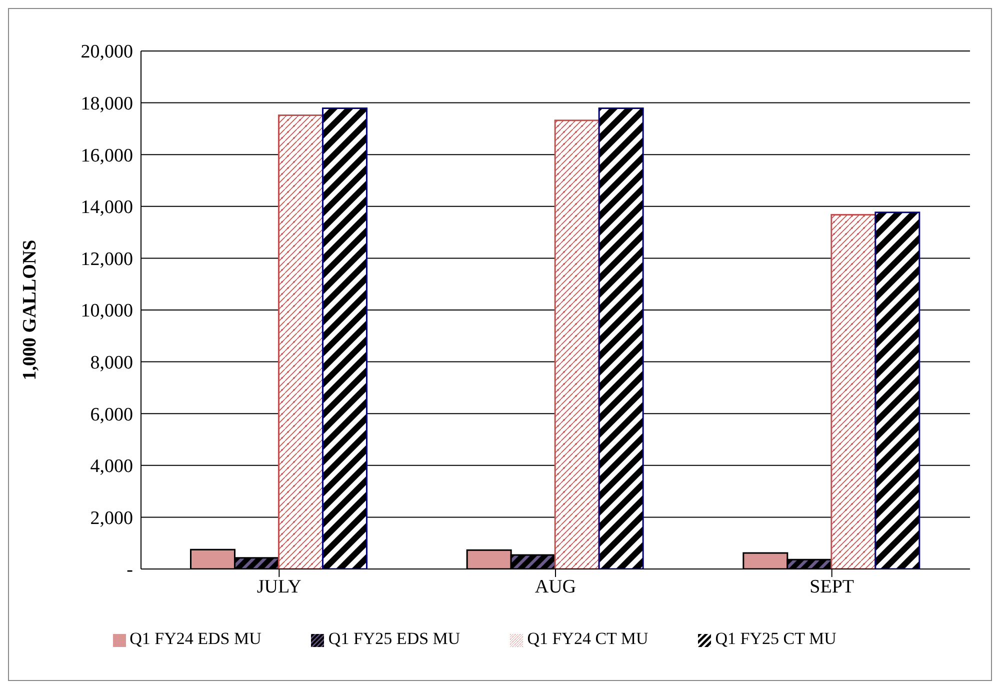 The width and height of the screenshot is (1000, 689). What do you see at coordinates (111, 467) in the screenshot?
I see `y-tick-label: 4,000` at bounding box center [111, 467].